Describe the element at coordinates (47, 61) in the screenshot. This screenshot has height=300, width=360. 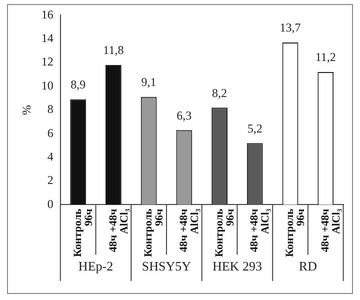
I see `y-tick-label: 12` at that location.